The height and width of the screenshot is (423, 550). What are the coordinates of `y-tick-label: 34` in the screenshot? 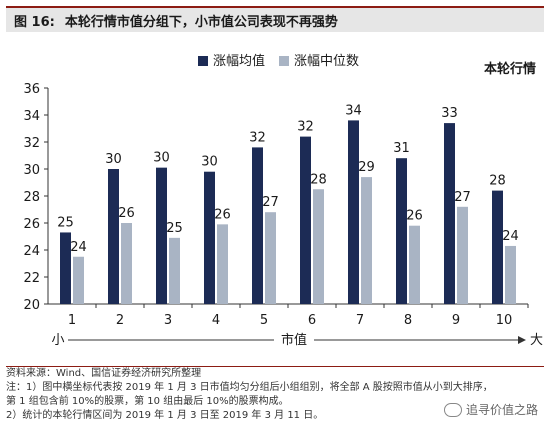 It's located at (31, 116).